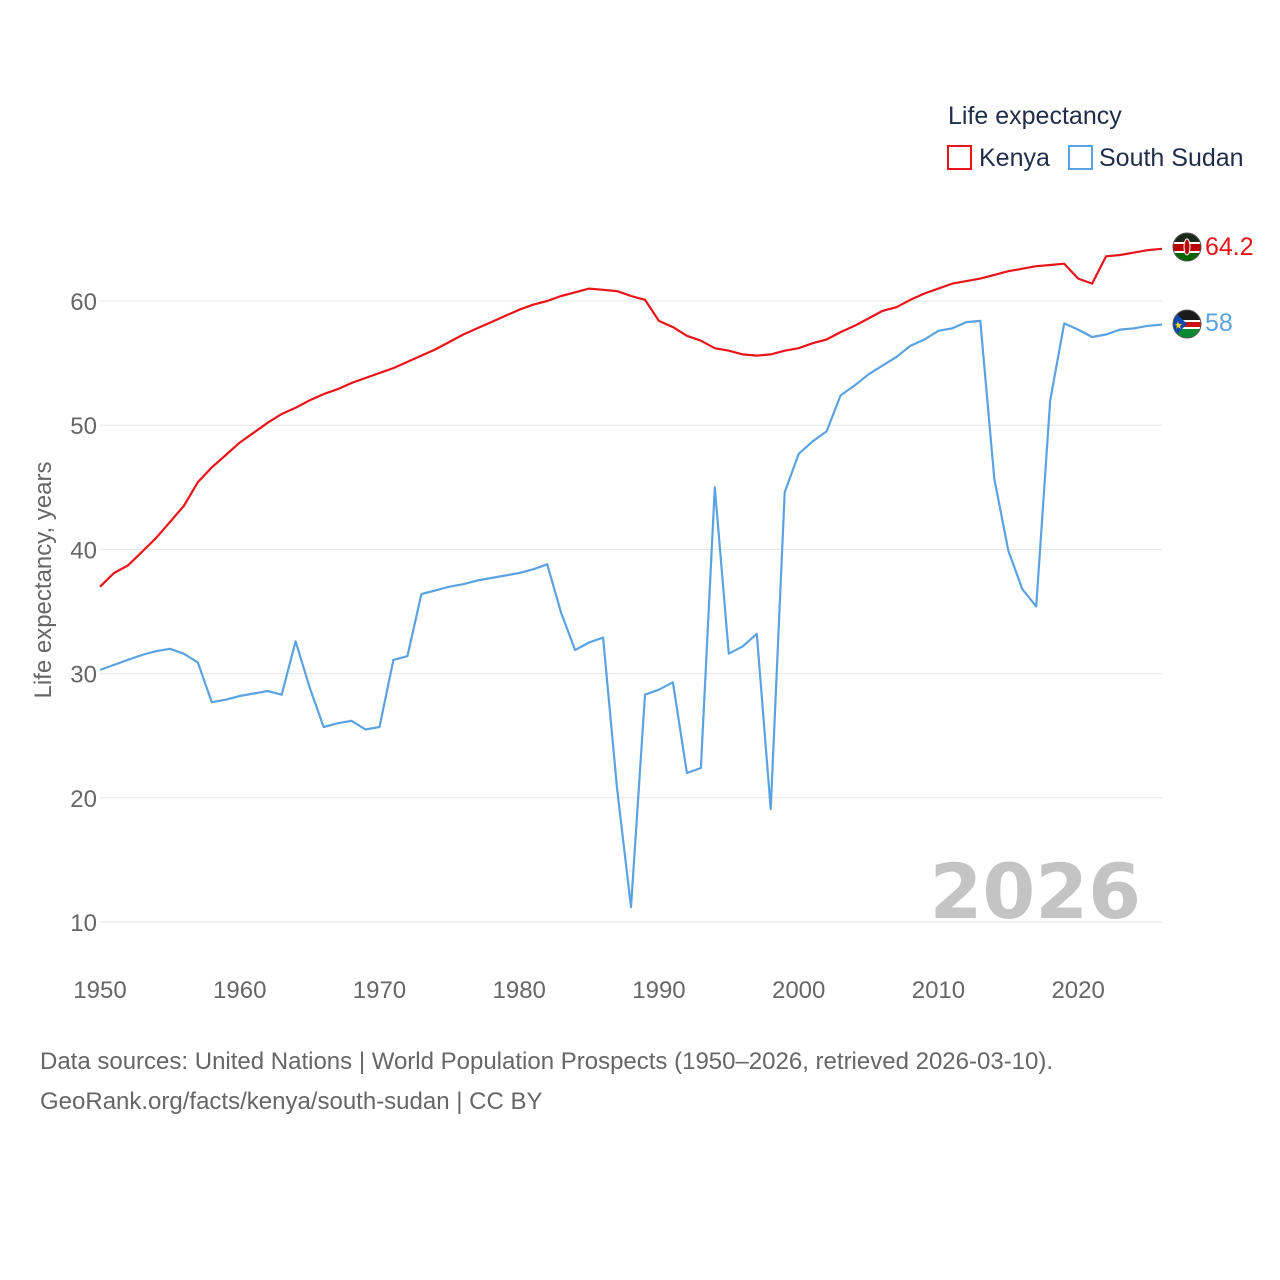 The width and height of the screenshot is (1280, 1280). I want to click on legend-label-south-sudan: South Sudan, so click(1171, 158).